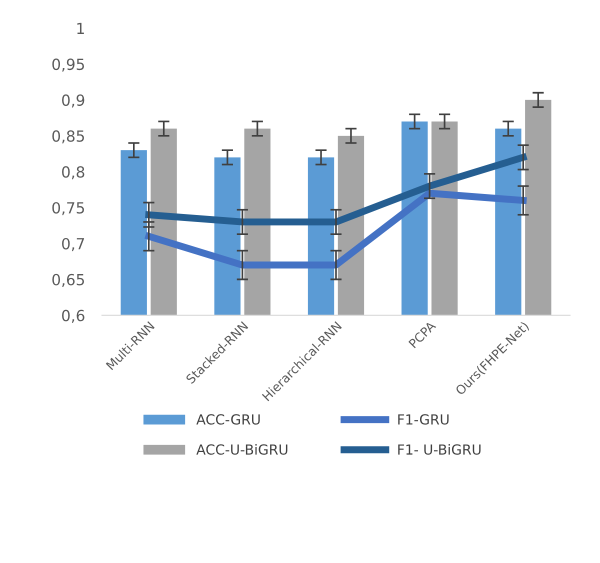 This screenshot has width=600, height=563. Describe the element at coordinates (68, 137) in the screenshot. I see `y-tick-label: 0,85` at that location.